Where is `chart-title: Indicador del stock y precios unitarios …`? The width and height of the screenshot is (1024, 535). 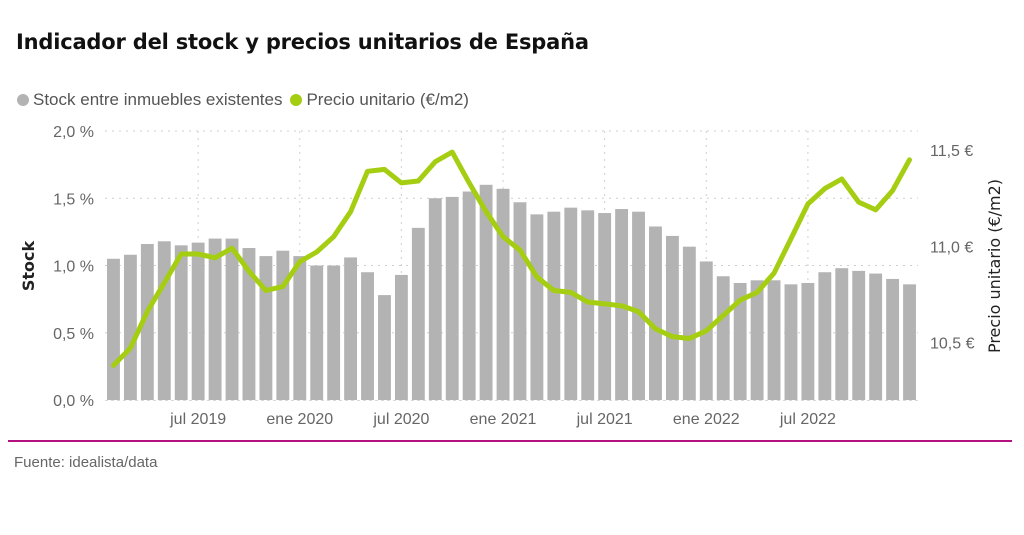
chart-title: Indicador del stock y precios unitarios … is located at coordinates (302, 42).